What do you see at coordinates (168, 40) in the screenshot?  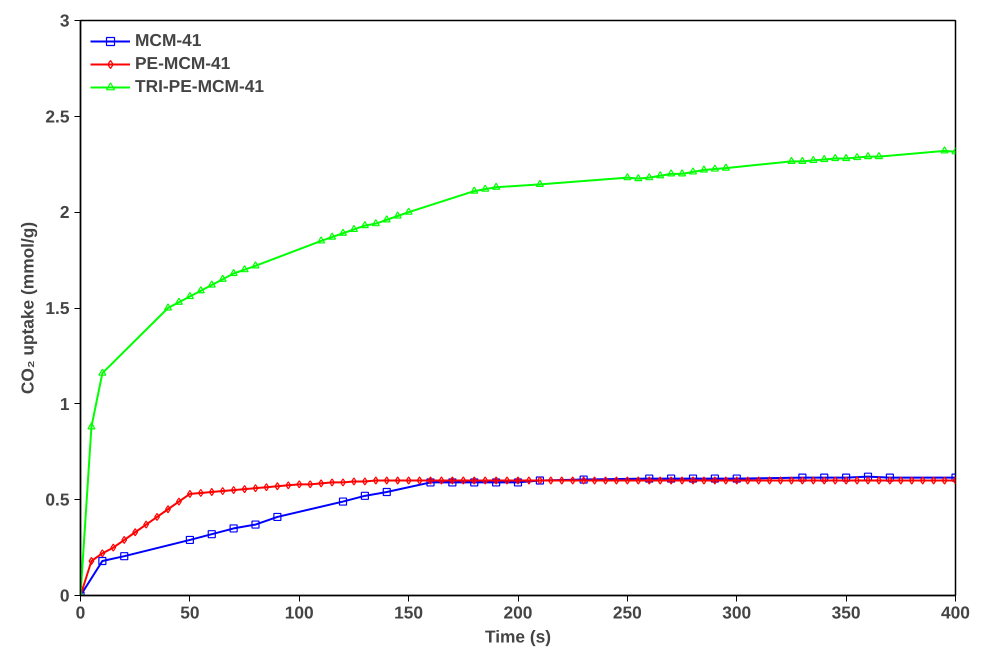 I see `legend-label: MCM-41` at bounding box center [168, 40].